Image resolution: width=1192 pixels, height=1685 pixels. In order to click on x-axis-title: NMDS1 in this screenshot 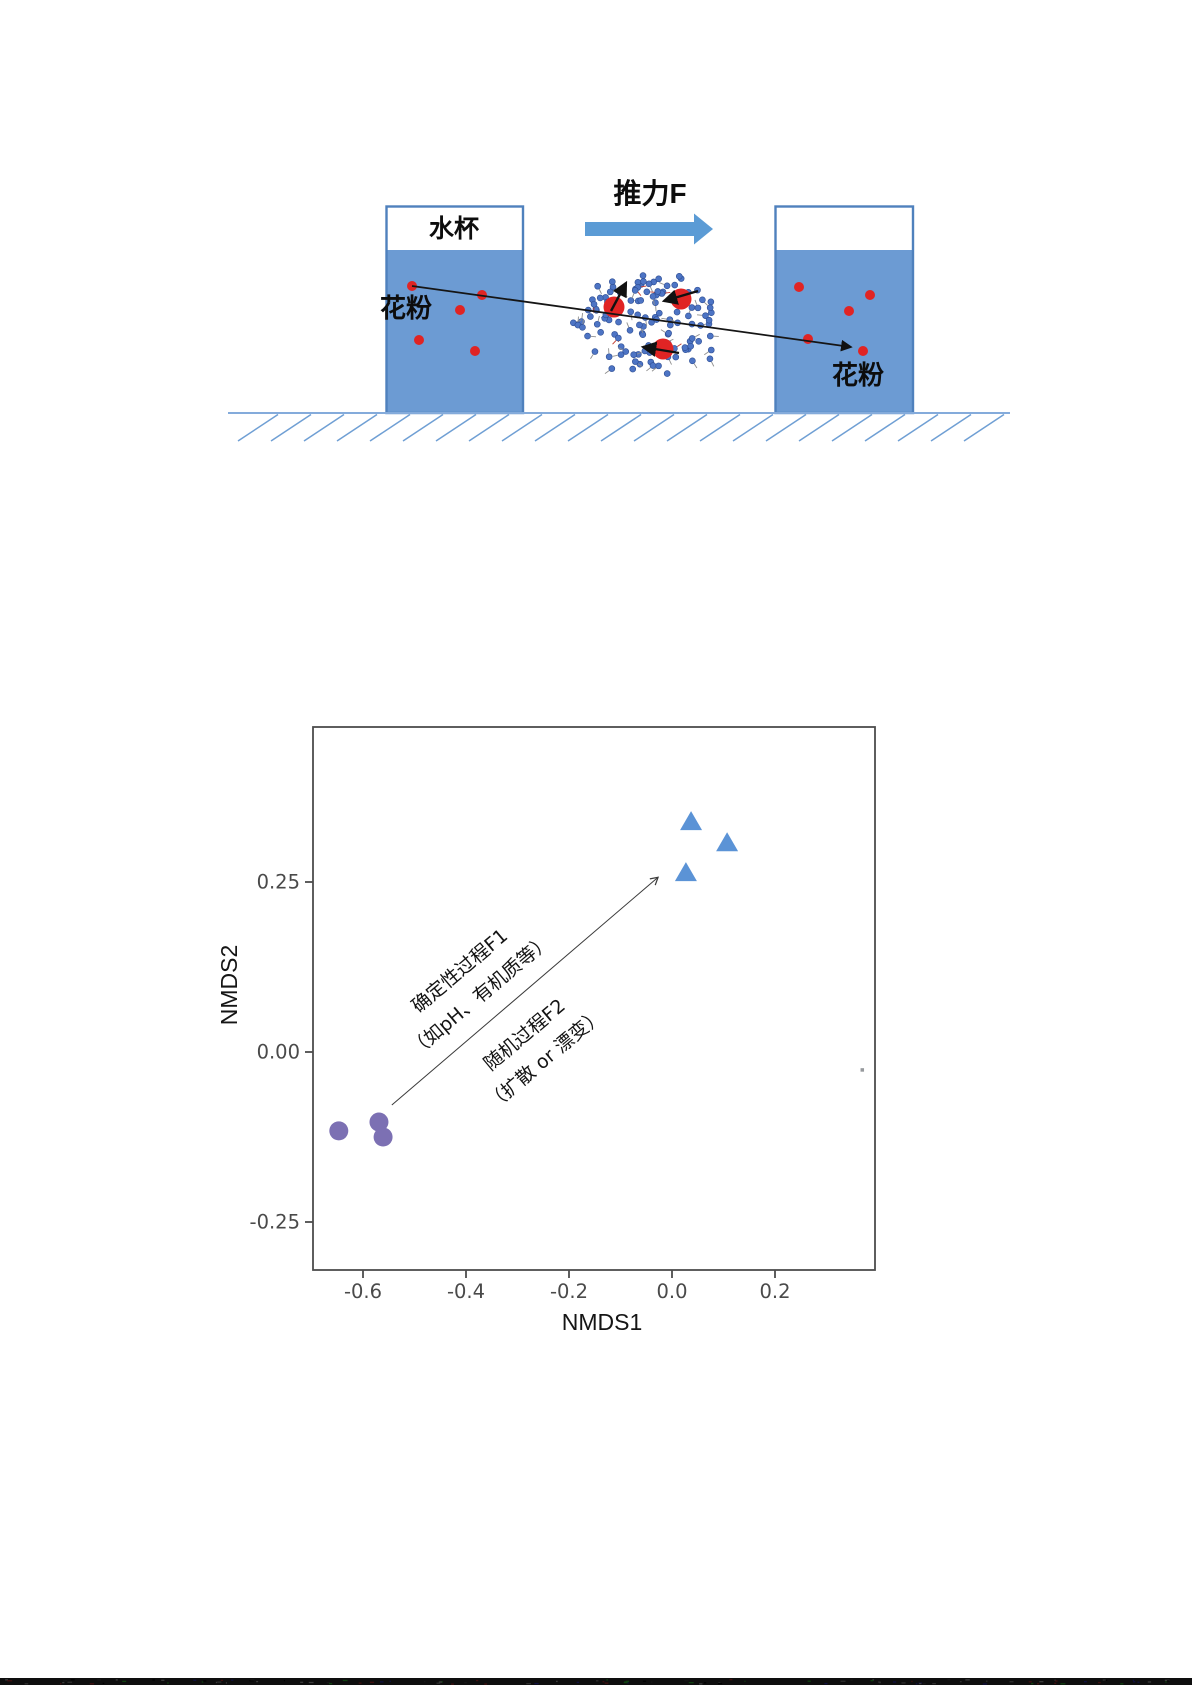, I will do `click(602, 1322)`.